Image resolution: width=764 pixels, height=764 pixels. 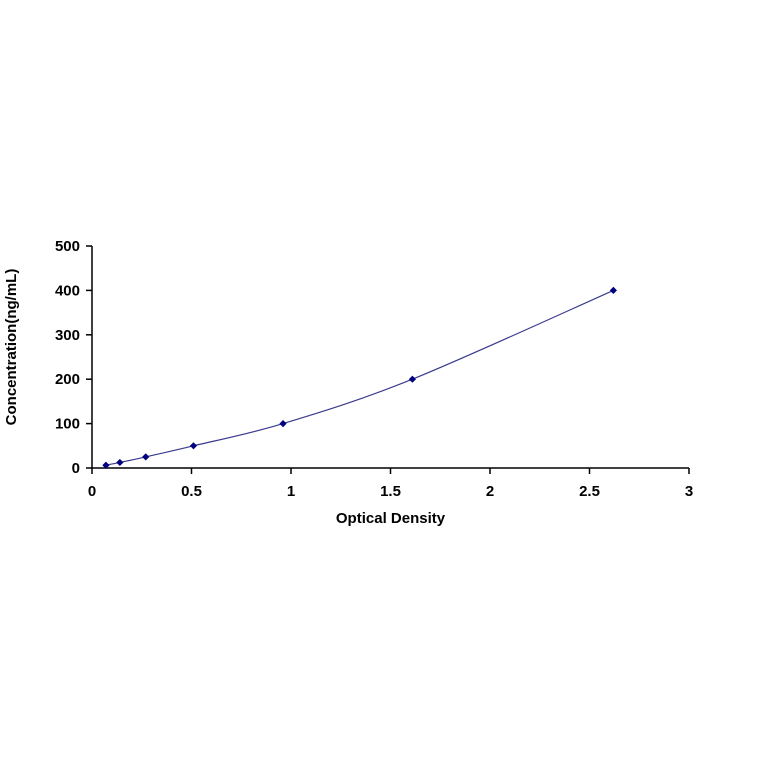 I want to click on x-axis-title: Optical Density, so click(x=391, y=518).